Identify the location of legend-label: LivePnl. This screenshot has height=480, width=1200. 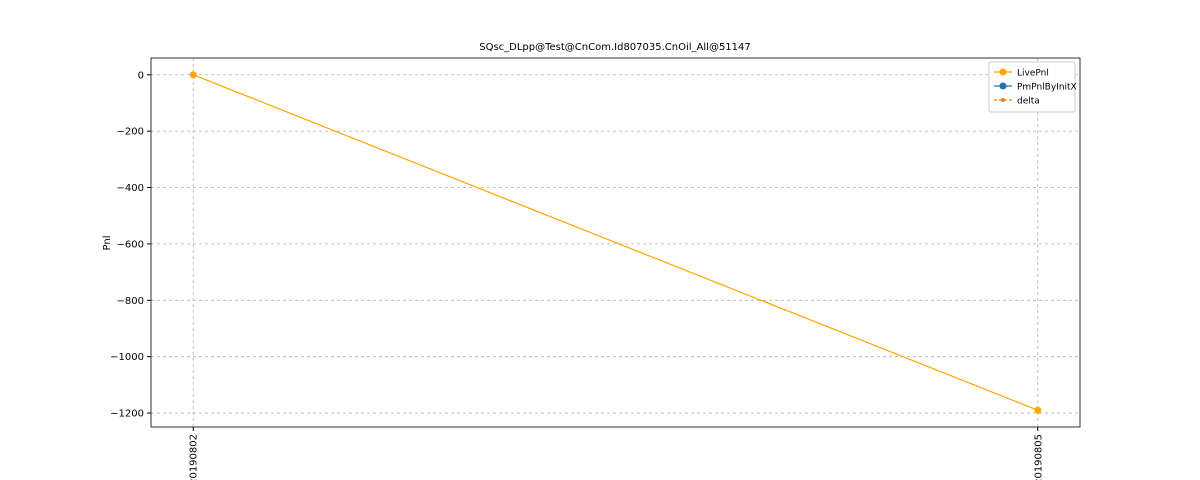
(1033, 74).